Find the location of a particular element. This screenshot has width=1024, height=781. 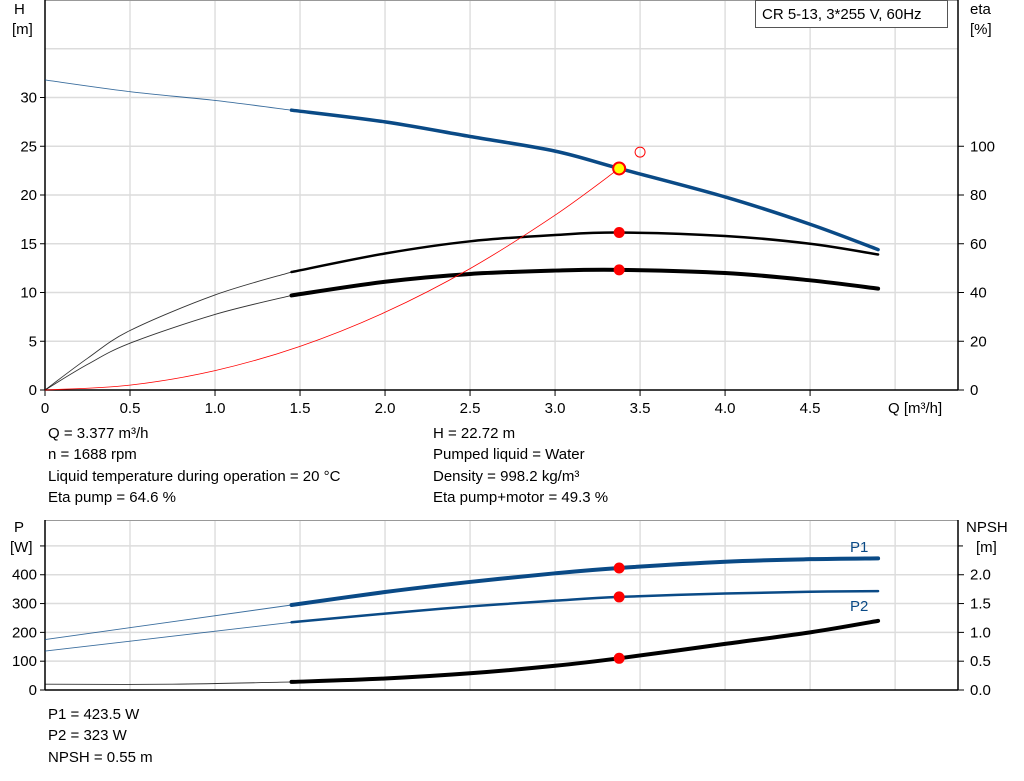

y-tick-label-left: 300 is located at coordinates (24, 604).